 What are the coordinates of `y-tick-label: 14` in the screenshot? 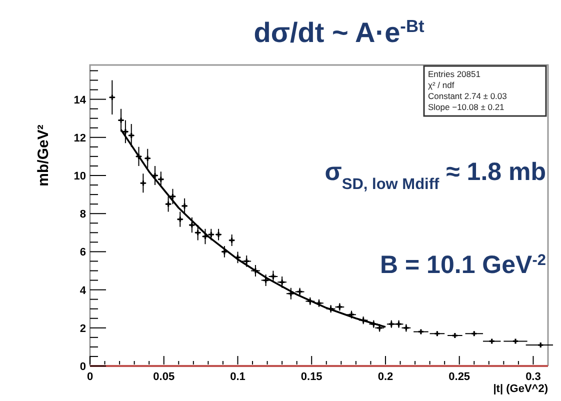 It's located at (80, 100).